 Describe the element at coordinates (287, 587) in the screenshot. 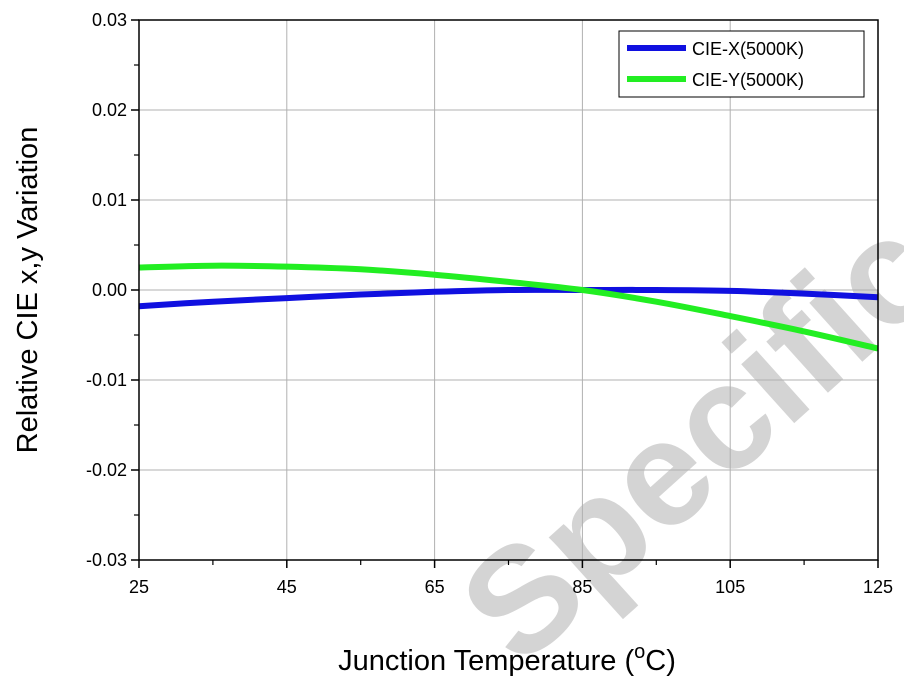

I see `x-tick-label: 45` at that location.